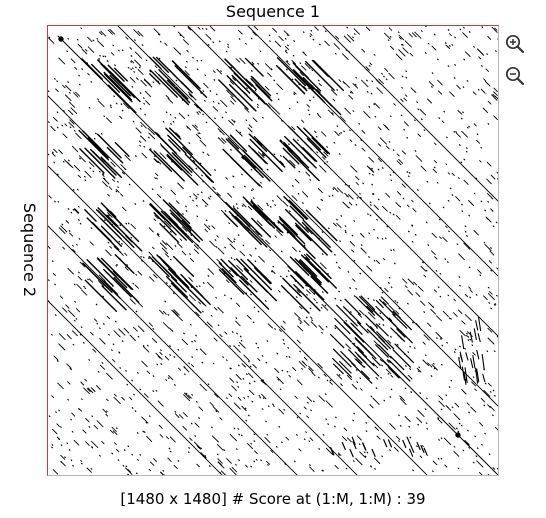 This screenshot has width=546, height=518. I want to click on zoom-in-icon, so click(515, 44).